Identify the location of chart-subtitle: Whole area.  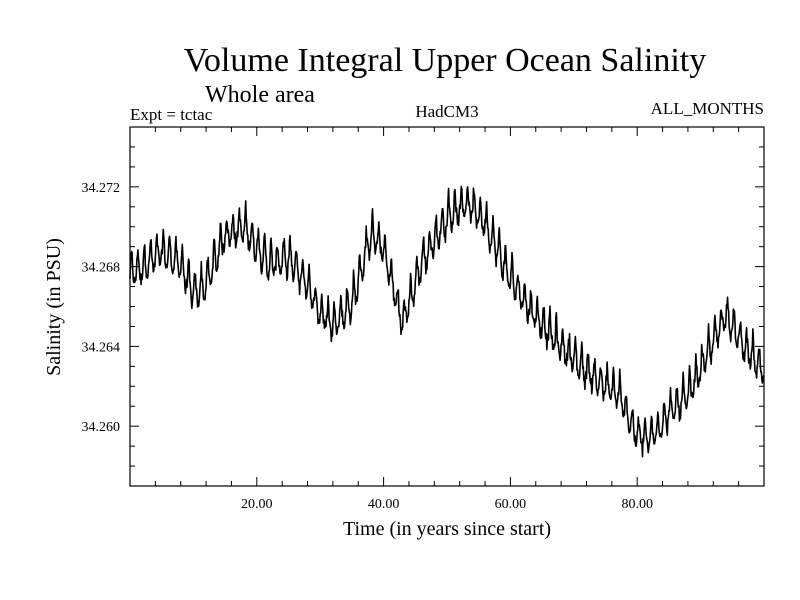
(260, 95).